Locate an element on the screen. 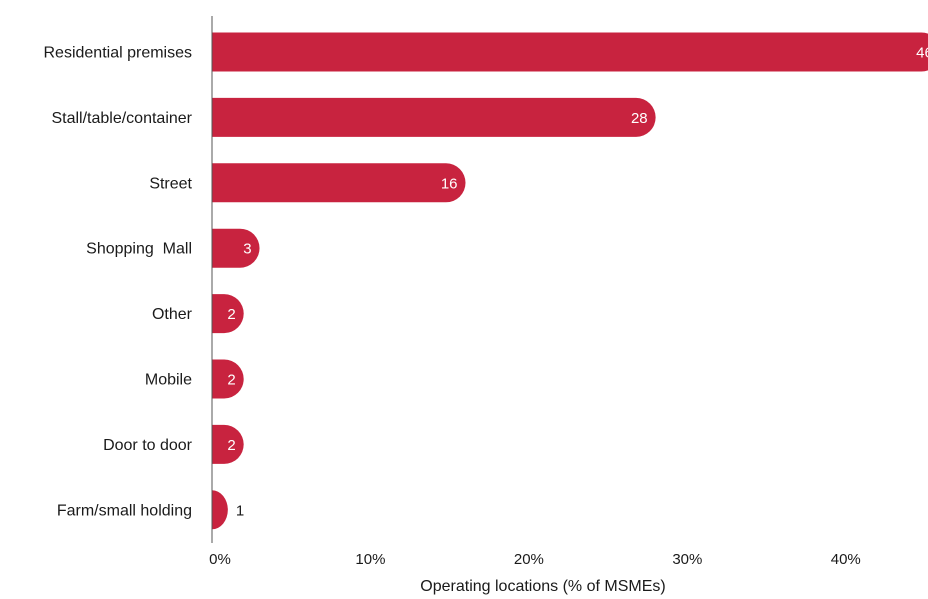 This screenshot has height=599, width=928. category-label-mobile: Mobile is located at coordinates (168, 380).